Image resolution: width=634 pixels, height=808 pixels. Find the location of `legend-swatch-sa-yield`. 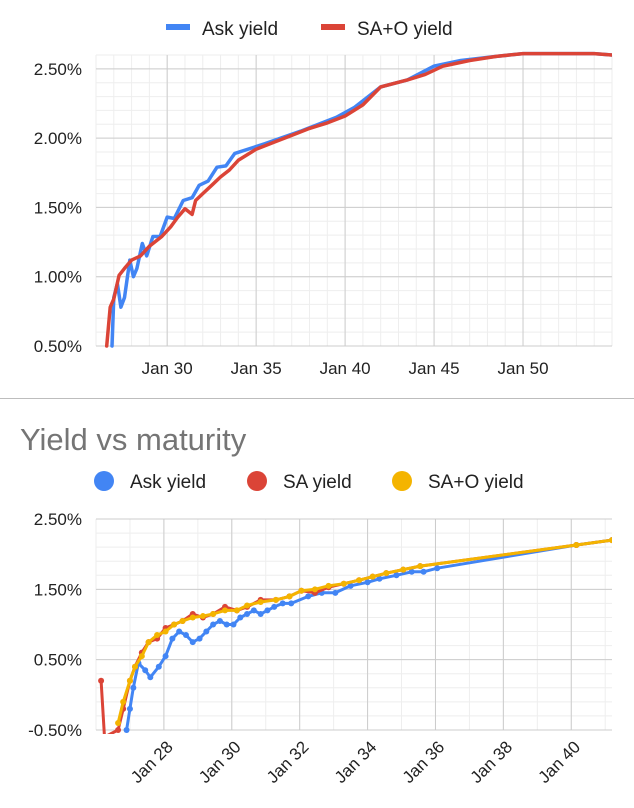

legend-swatch-sa-yield is located at coordinates (257, 481).